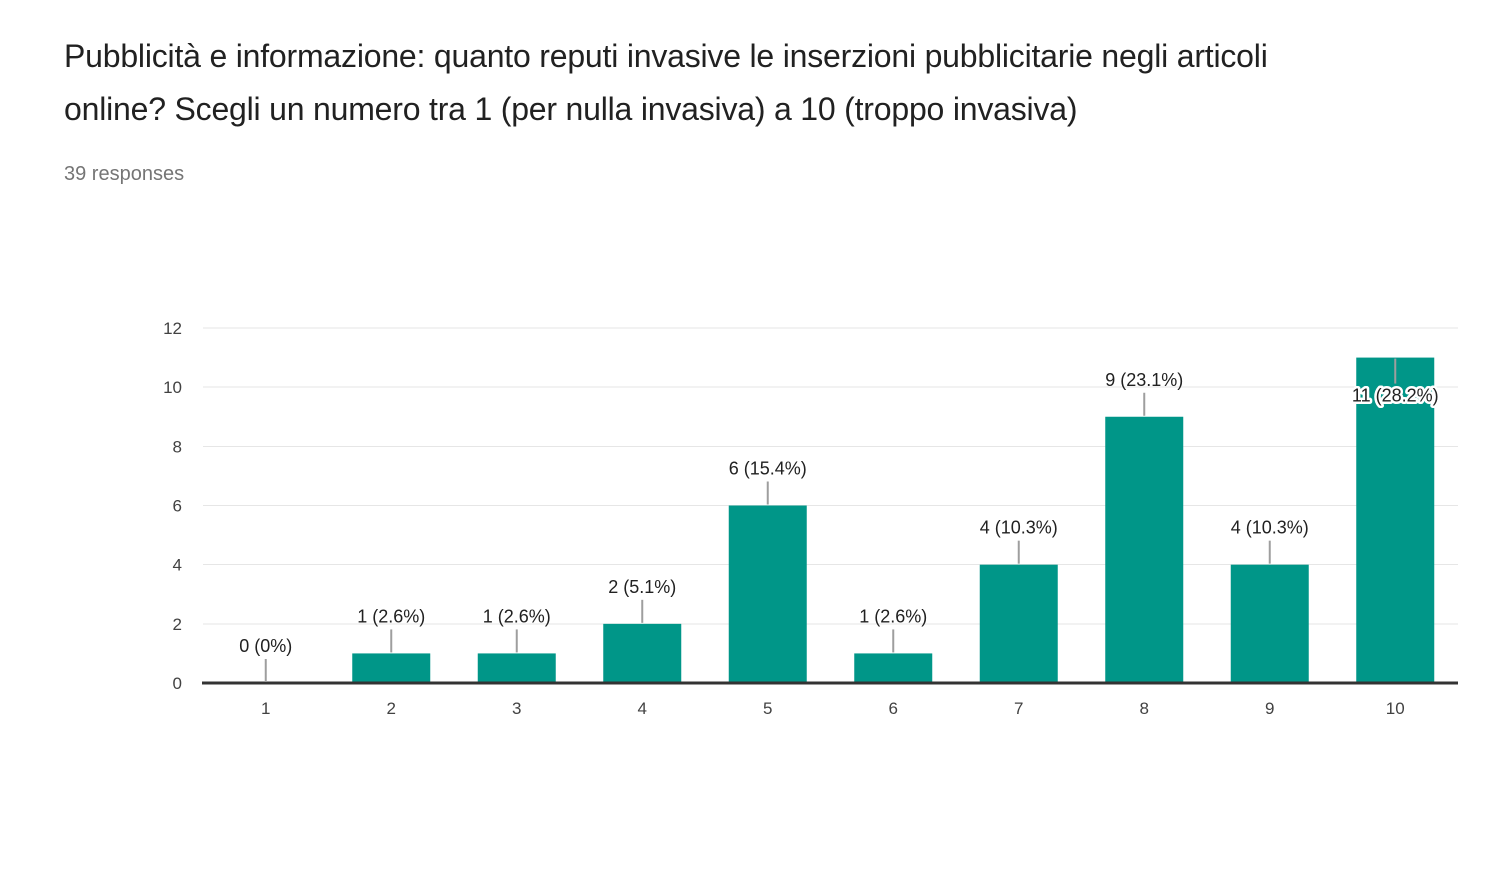 The image size is (1506, 892). Describe the element at coordinates (124, 174) in the screenshot. I see `responses-count: 39 responses` at that location.